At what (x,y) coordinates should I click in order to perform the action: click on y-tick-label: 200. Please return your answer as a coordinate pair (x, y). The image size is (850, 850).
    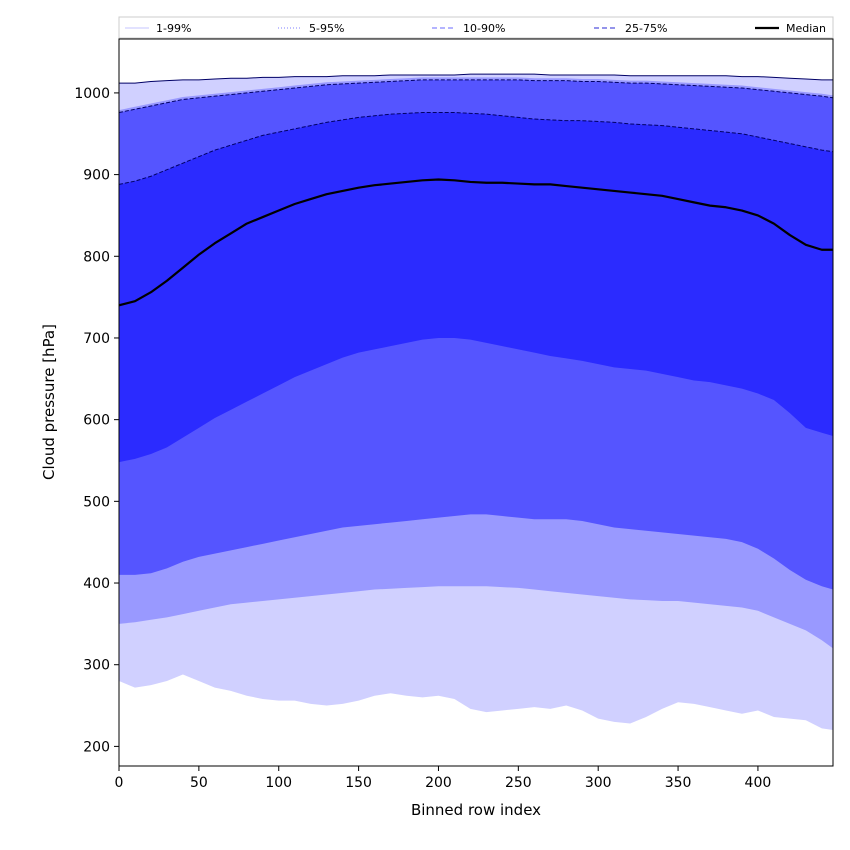
    Looking at the image, I should click on (96, 747).